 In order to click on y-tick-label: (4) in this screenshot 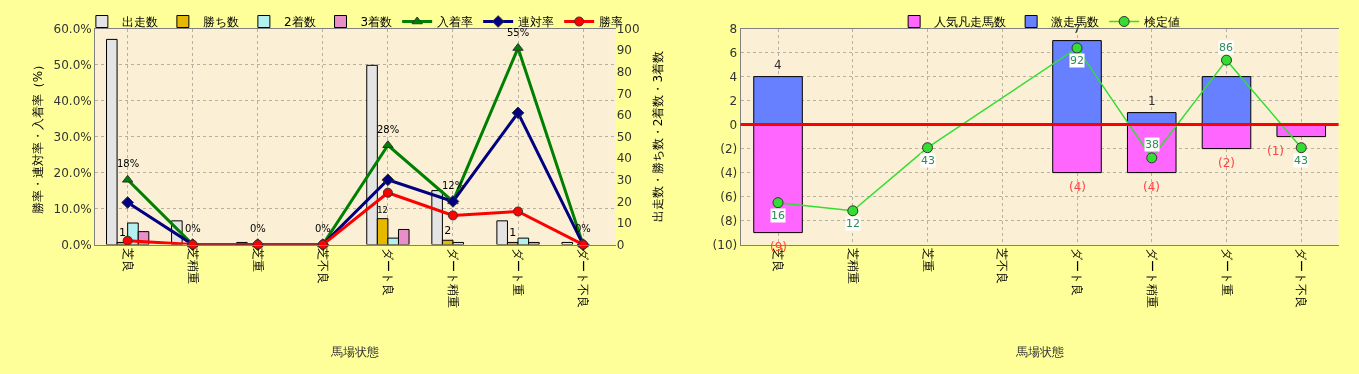, I will do `click(729, 172)`.